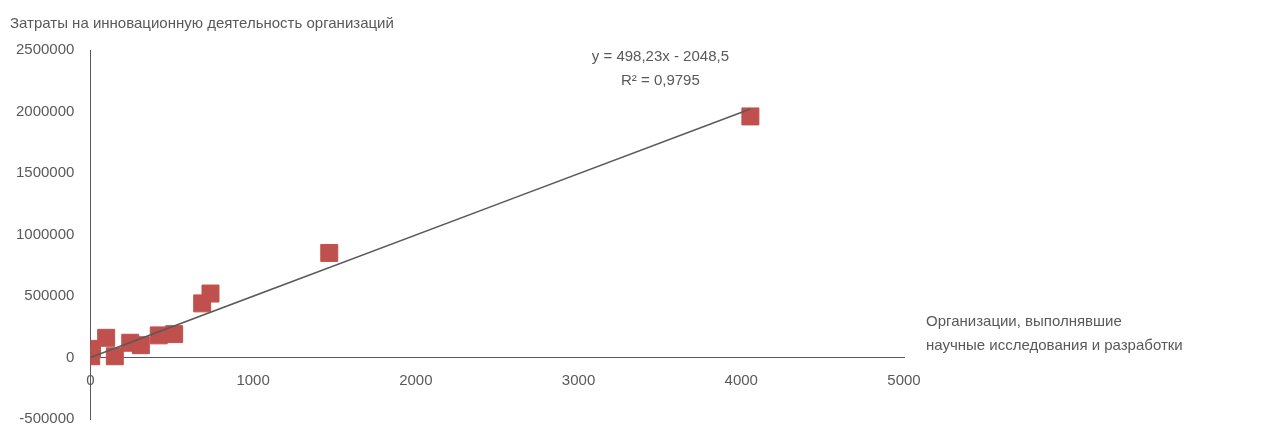 The height and width of the screenshot is (436, 1264). What do you see at coordinates (45, 49) in the screenshot?
I see `y-tick-label: 2500000` at bounding box center [45, 49].